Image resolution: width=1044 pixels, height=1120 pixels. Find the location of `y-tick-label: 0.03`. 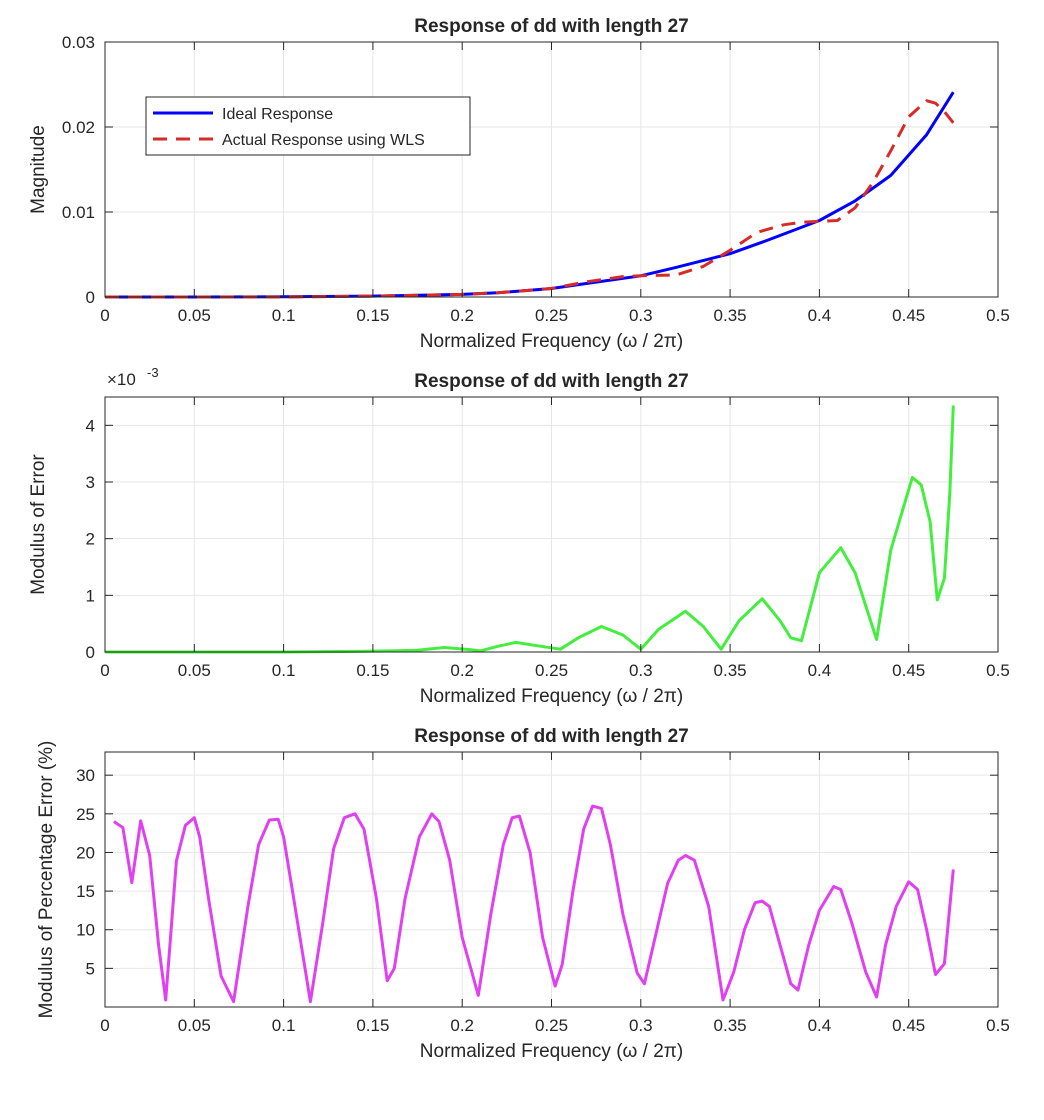

y-tick-label: 0.03 is located at coordinates (78, 42).